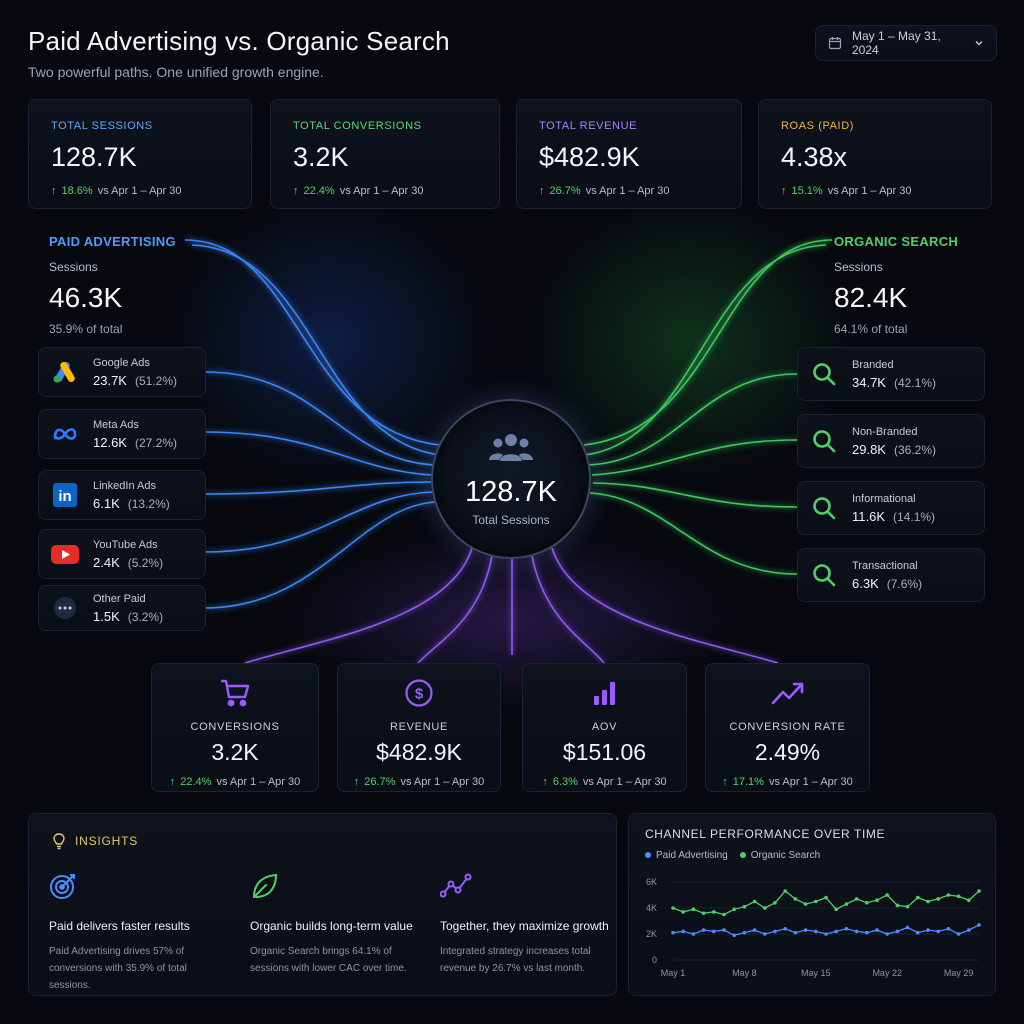 The height and width of the screenshot is (1024, 1024). Describe the element at coordinates (885, 565) in the screenshot. I see `source-name: Transactional` at that location.